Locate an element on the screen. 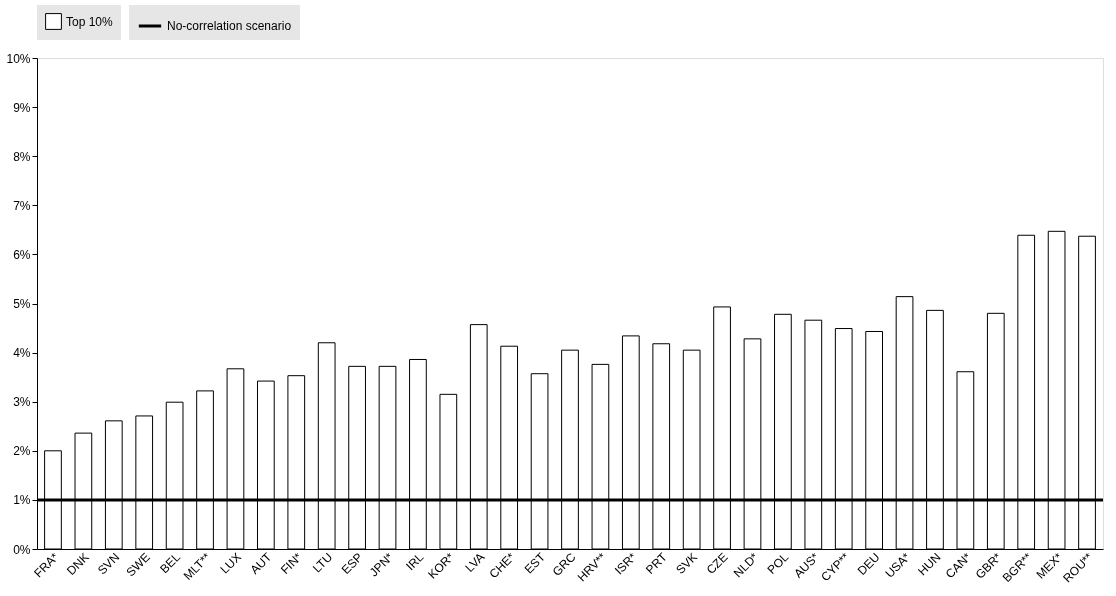 This screenshot has width=1116, height=596. legend-label: Top 10% is located at coordinates (90, 21).